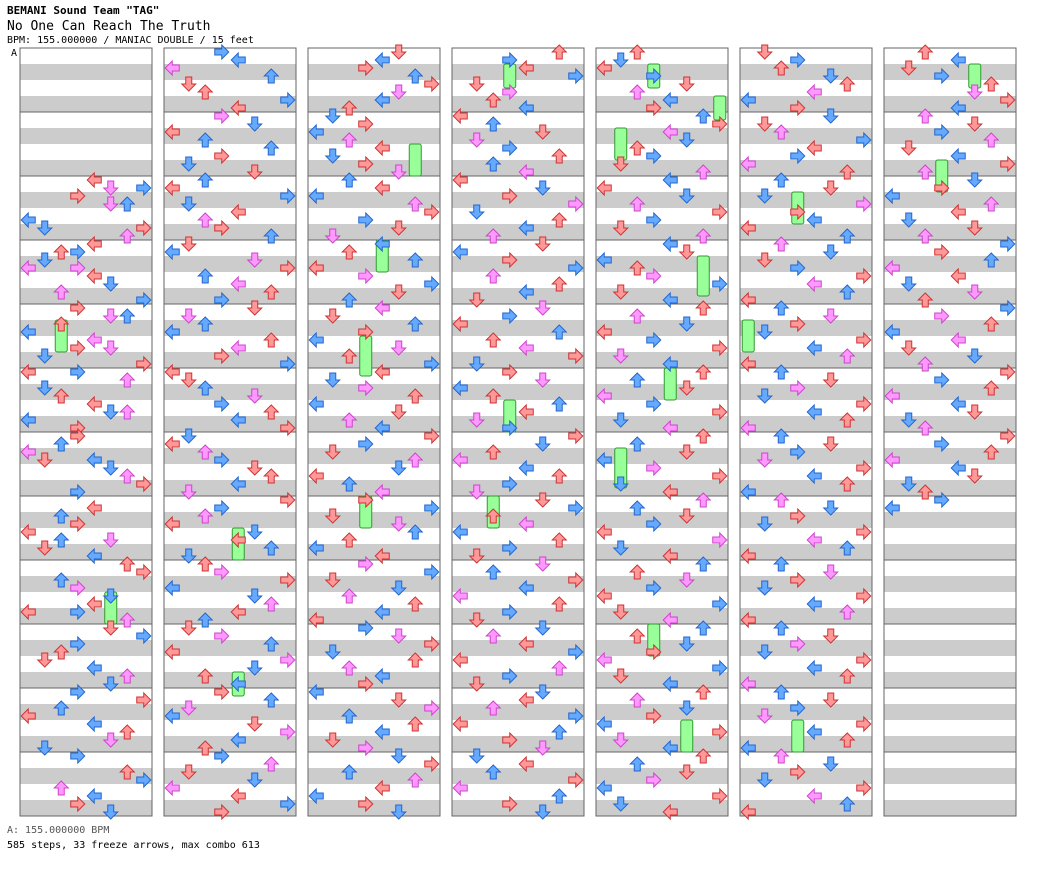 The height and width of the screenshot is (876, 1040). What do you see at coordinates (83, 10) in the screenshot?
I see `artist-name: BEMANI Sound Team "TAG"` at bounding box center [83, 10].